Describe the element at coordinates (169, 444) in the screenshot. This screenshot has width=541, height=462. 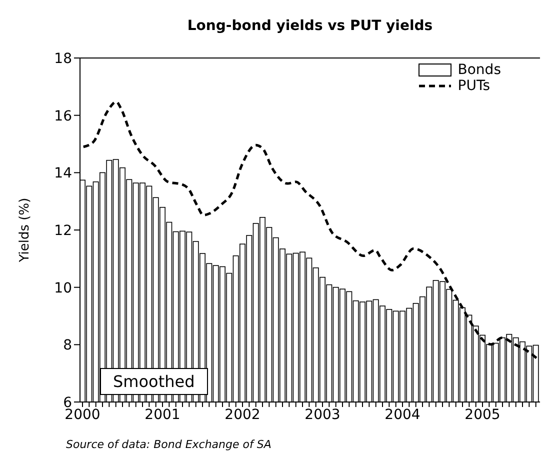
I see `source-note: Source of data: Bond Exchange of SA` at that location.